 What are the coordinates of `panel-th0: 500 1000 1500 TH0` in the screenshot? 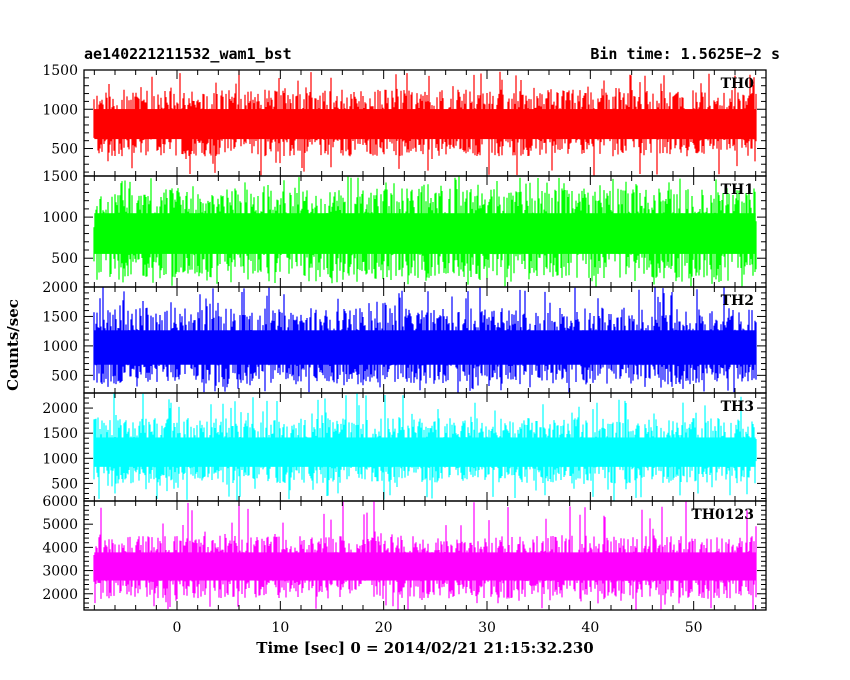 It's located at (404, 120).